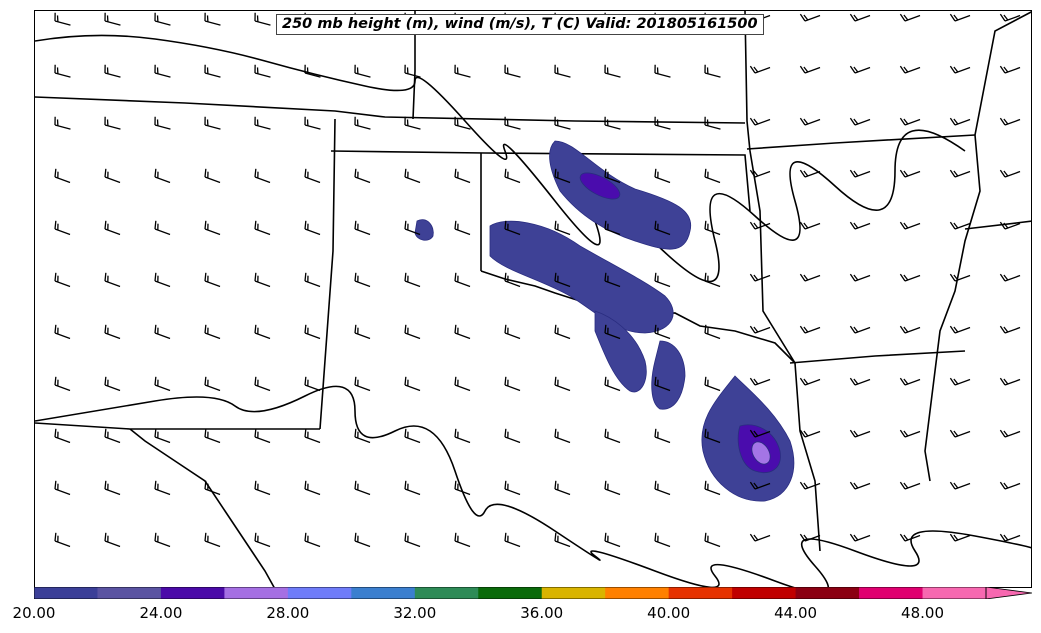 This screenshot has height=633, width=1041. I want to click on fill-region-west-dot, so click(424, 230).